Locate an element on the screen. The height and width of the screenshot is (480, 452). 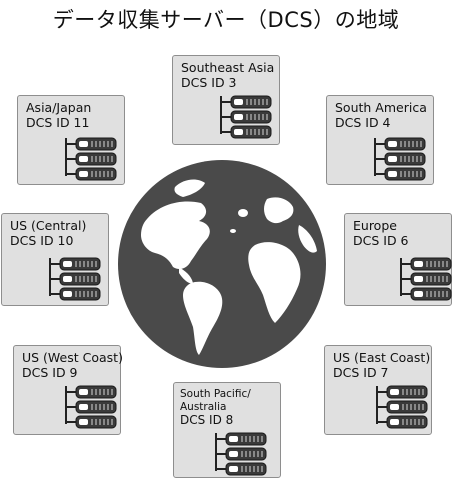
dcs-id: DCS ID 10 is located at coordinates (42, 240).